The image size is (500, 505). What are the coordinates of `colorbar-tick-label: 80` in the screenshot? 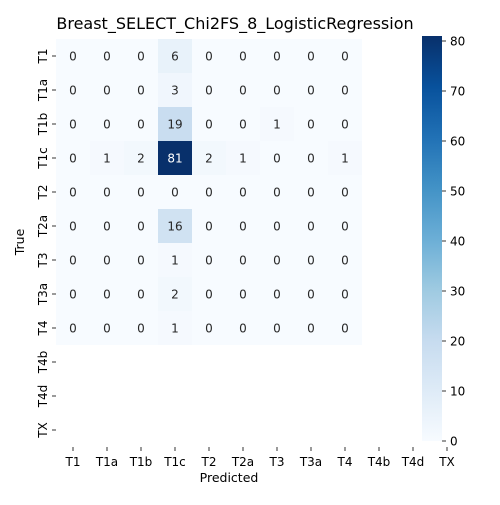 It's located at (457, 42).